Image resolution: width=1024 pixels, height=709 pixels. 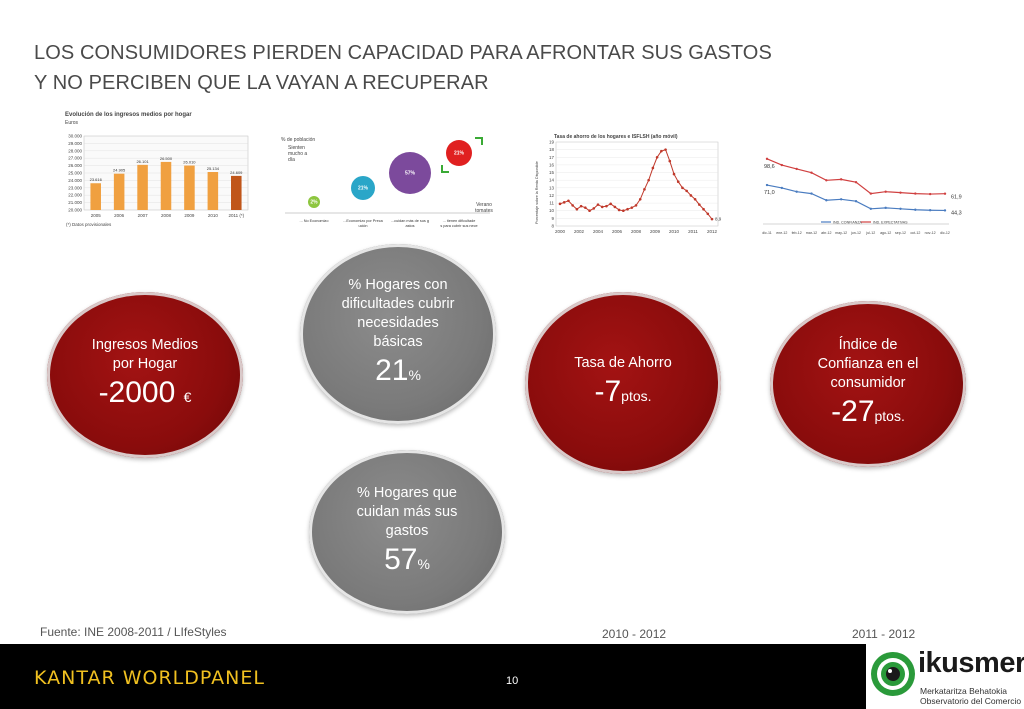 What do you see at coordinates (75, 210) in the screenshot?
I see `income-y-tick: 20.000` at bounding box center [75, 210].